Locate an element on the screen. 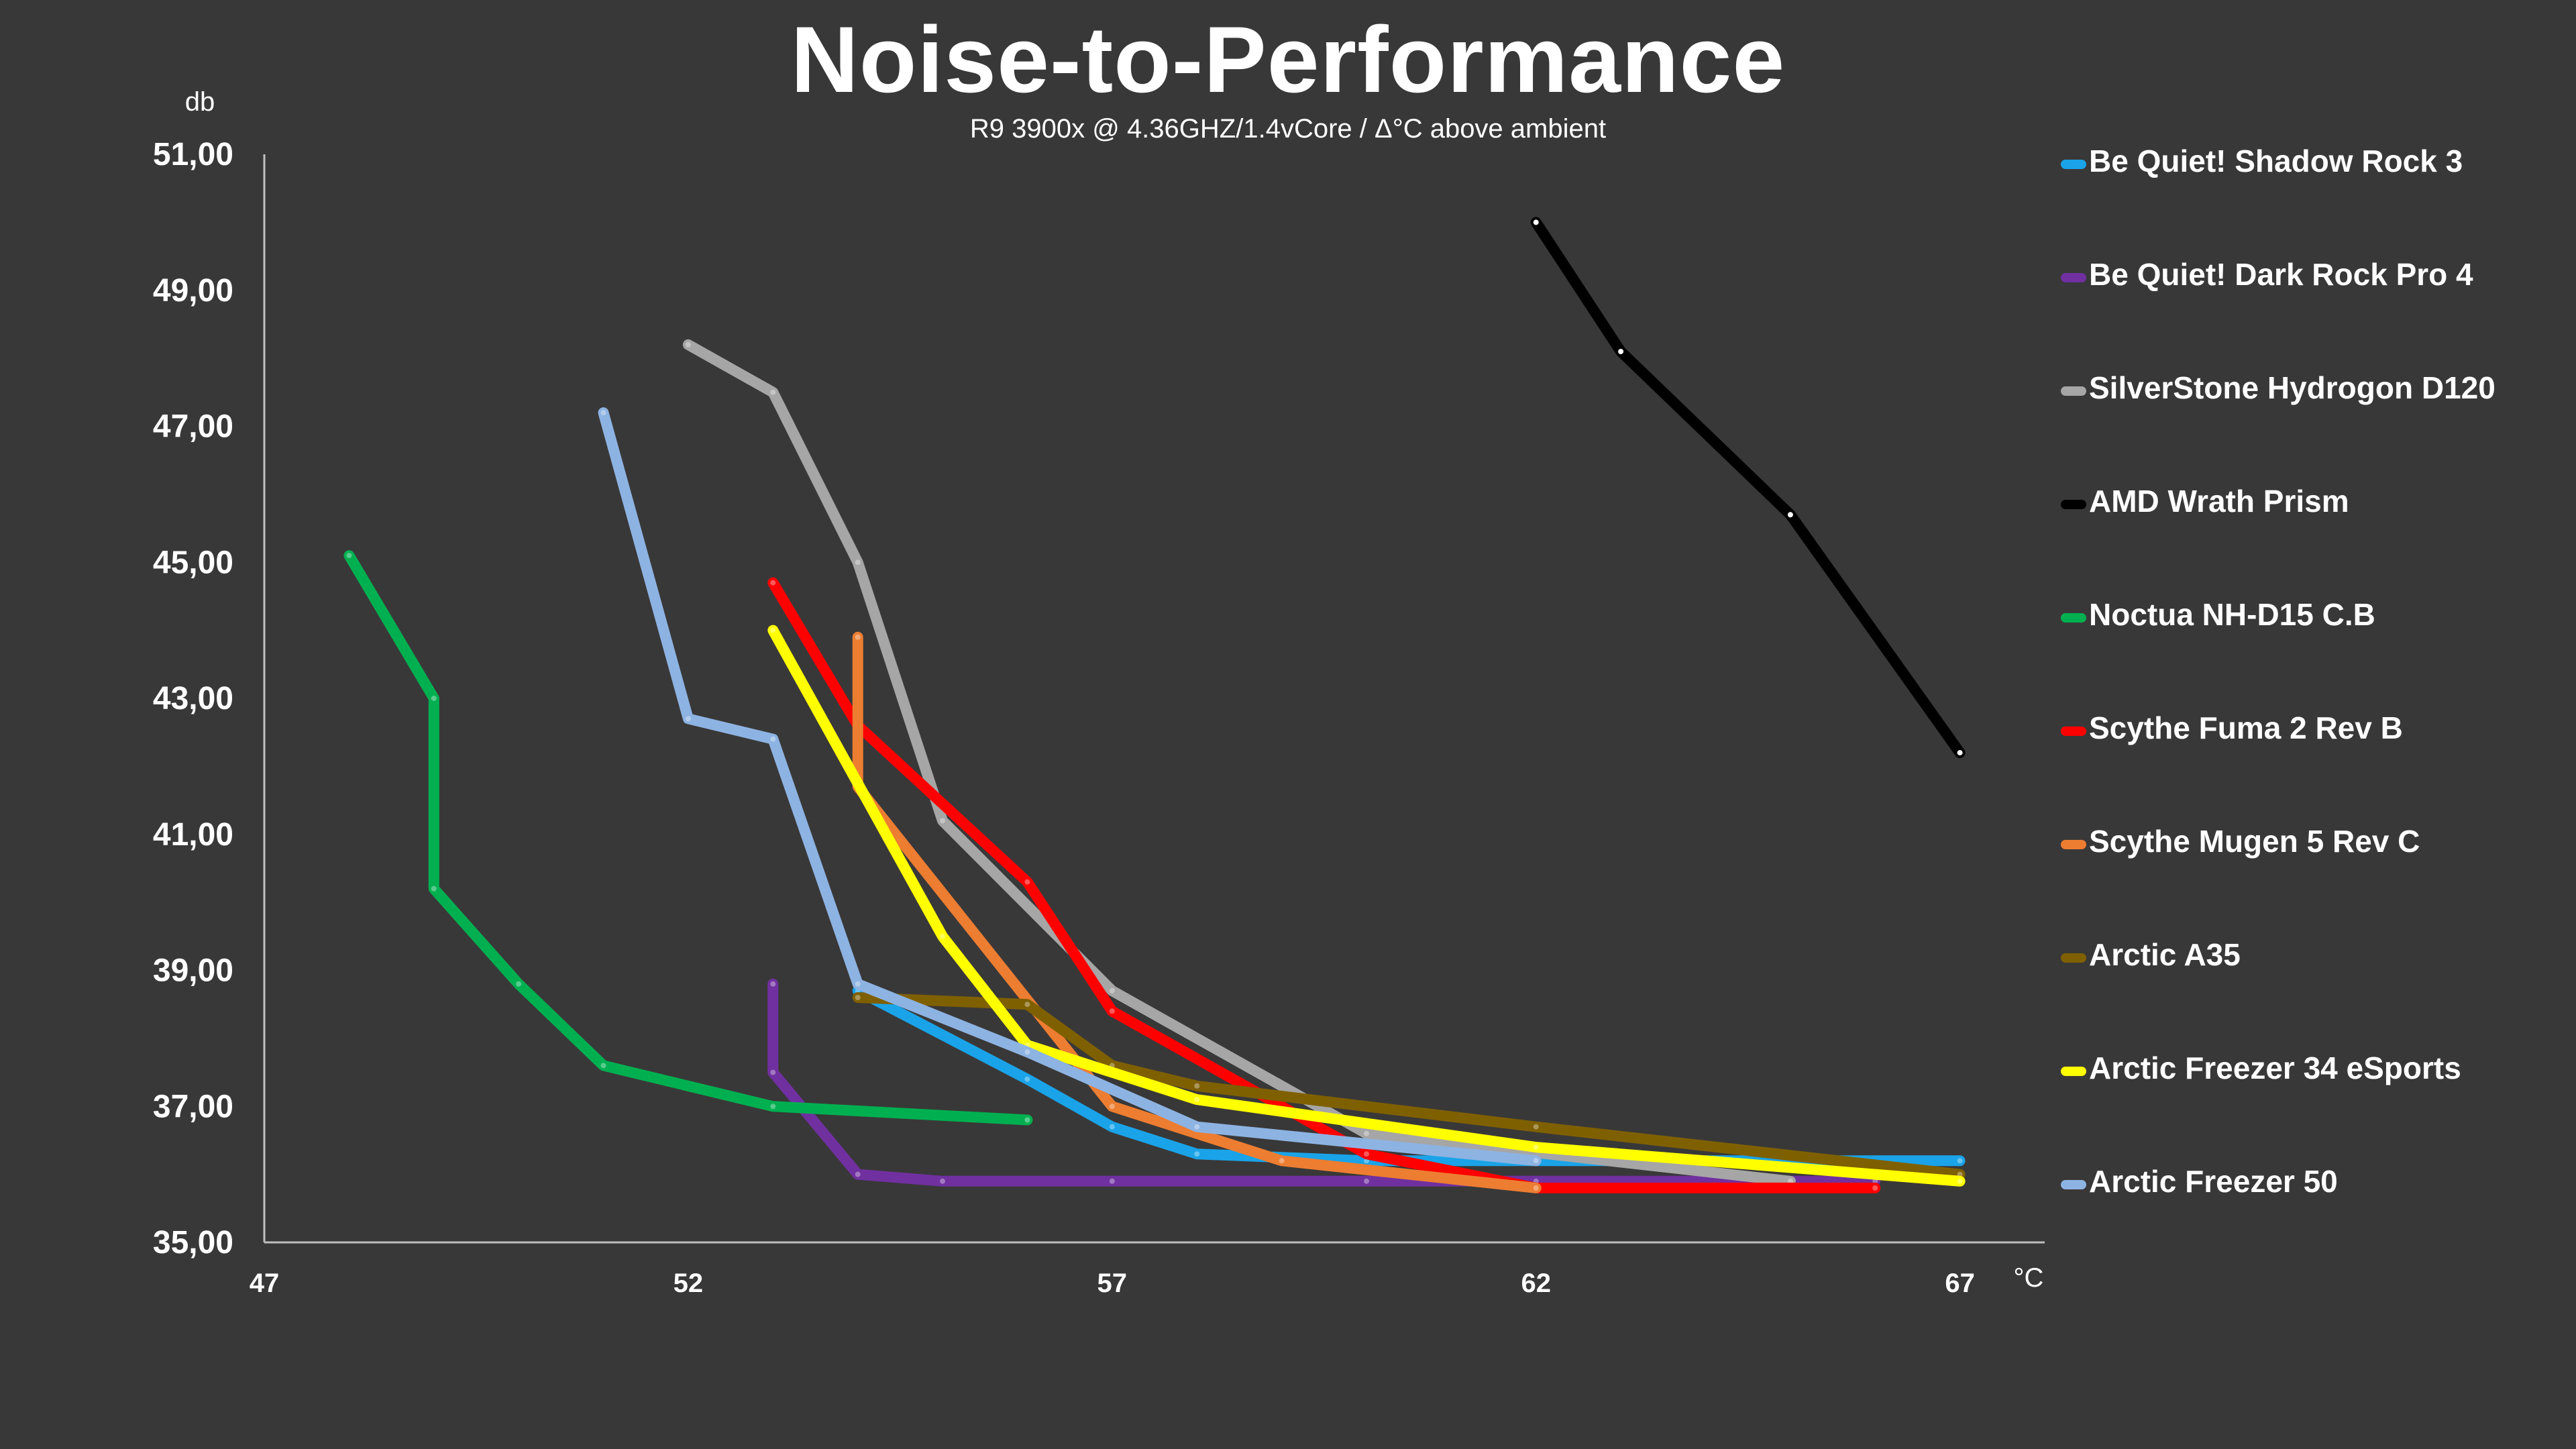 The width and height of the screenshot is (2576, 1449). y-tick-label: 35,00 is located at coordinates (193, 1242).